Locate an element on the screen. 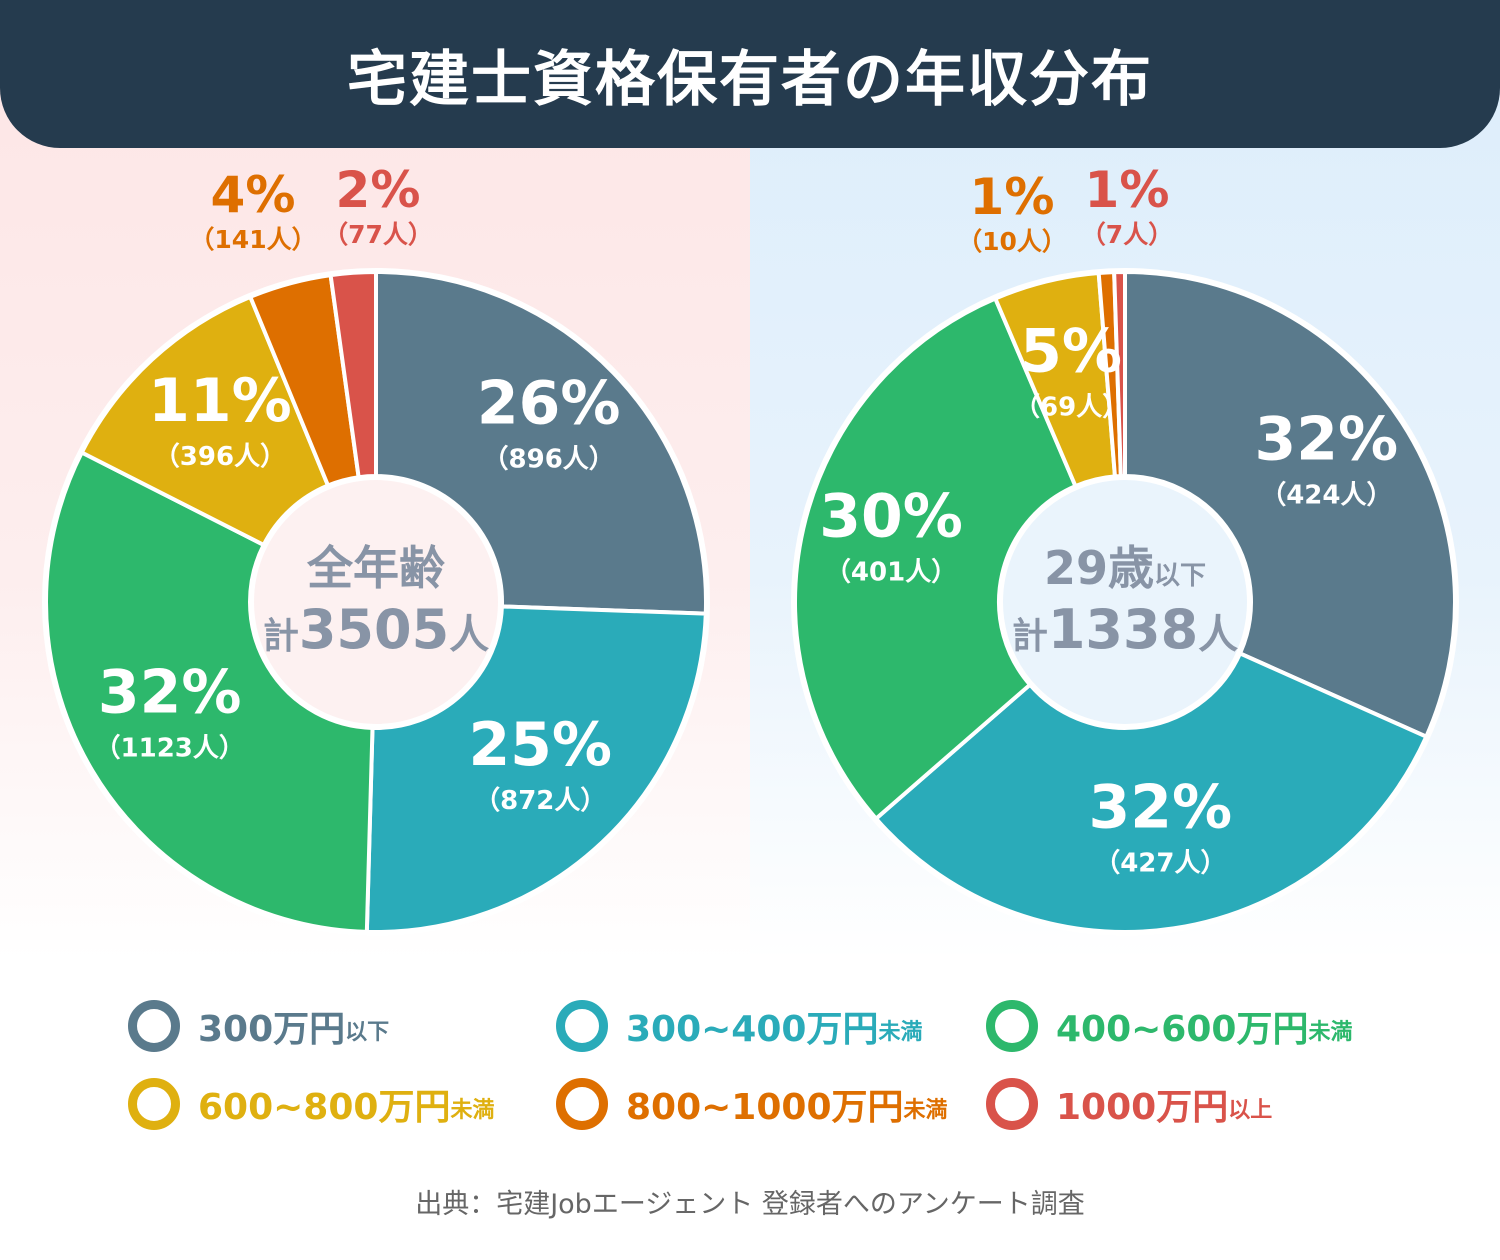 This screenshot has width=1500, height=1260. page-title: 宅建士資格保有者の年収分布 is located at coordinates (750, 79).